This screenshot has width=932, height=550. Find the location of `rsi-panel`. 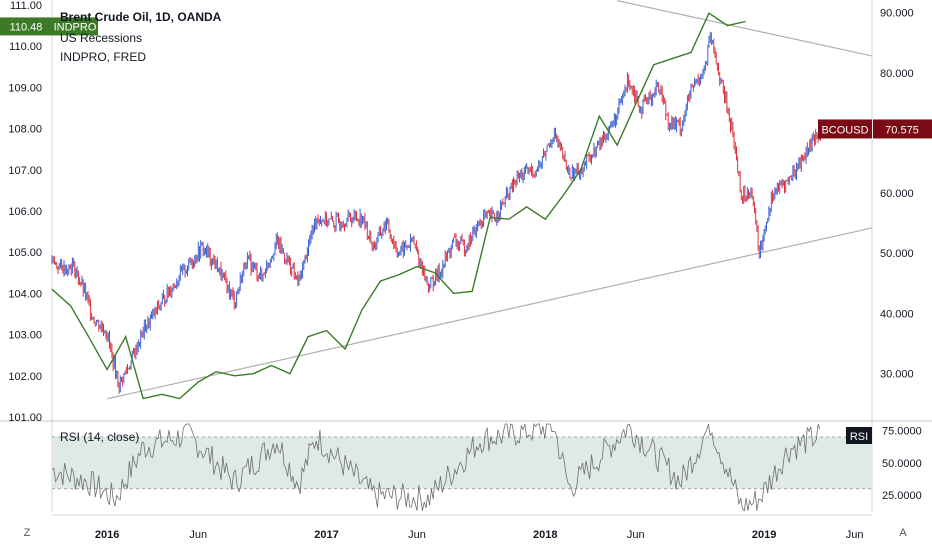

rsi-panel is located at coordinates (461, 467).